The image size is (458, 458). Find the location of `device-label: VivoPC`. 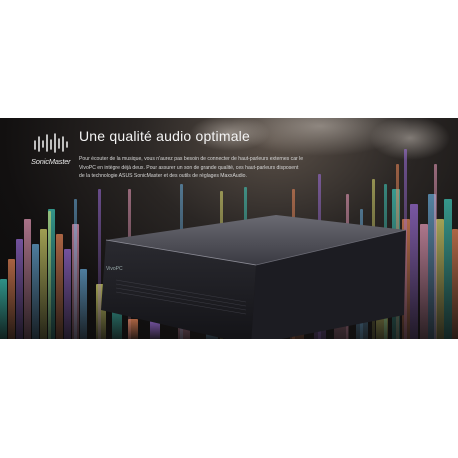

device-label: VivoPC is located at coordinates (114, 269).